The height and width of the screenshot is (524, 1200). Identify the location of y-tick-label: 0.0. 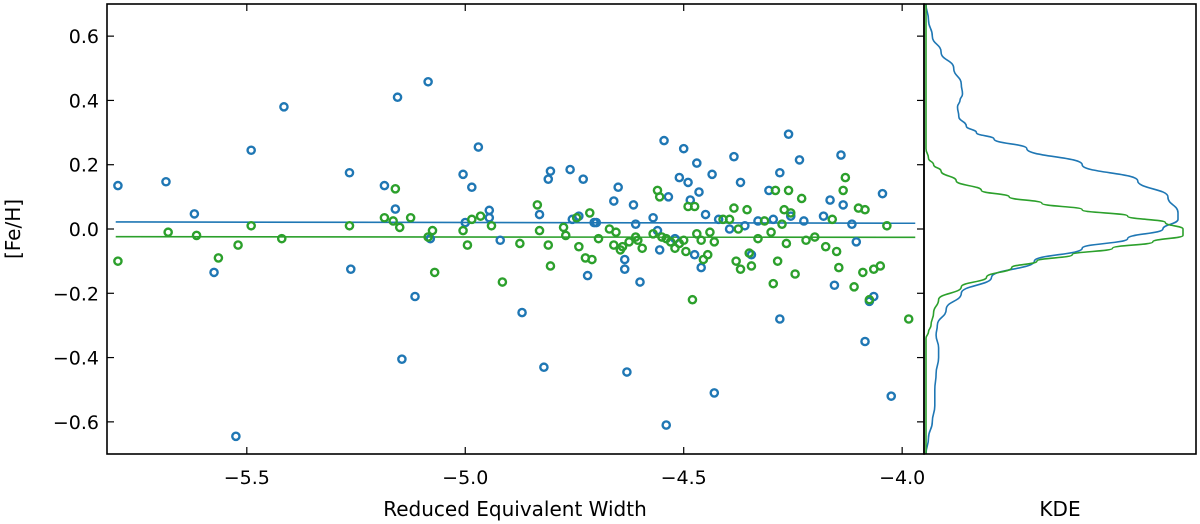
(84, 230).